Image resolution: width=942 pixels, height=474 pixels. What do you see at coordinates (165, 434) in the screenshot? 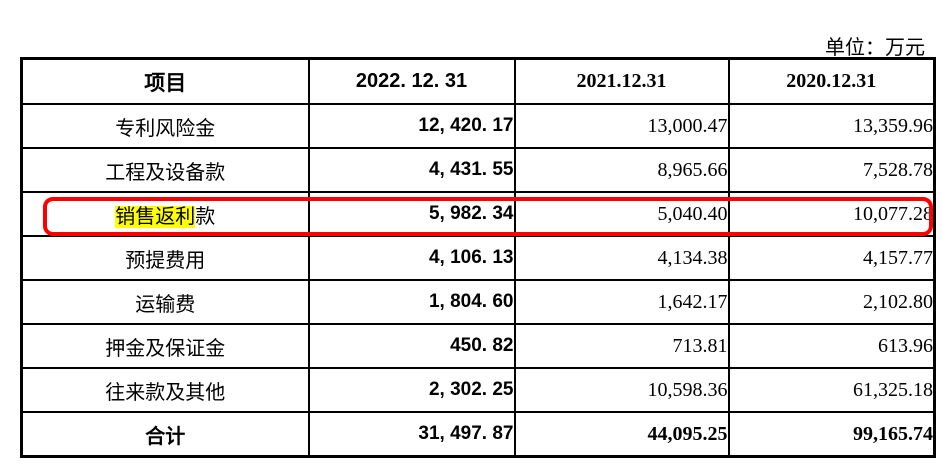
I see `row-label: 合计` at bounding box center [165, 434].